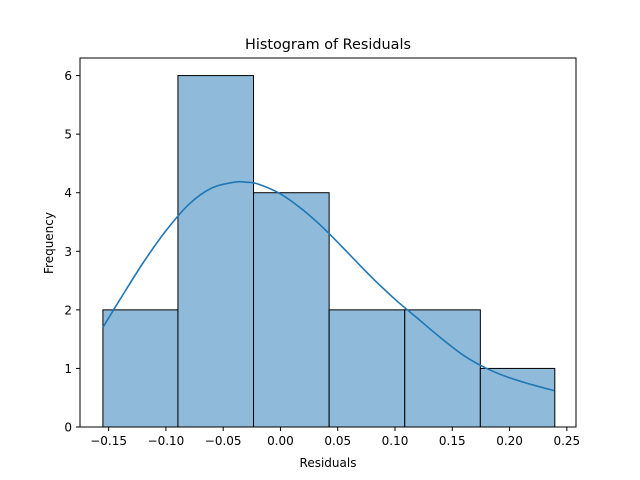 The width and height of the screenshot is (640, 480). I want to click on y-tick-label: 6, so click(68, 76).